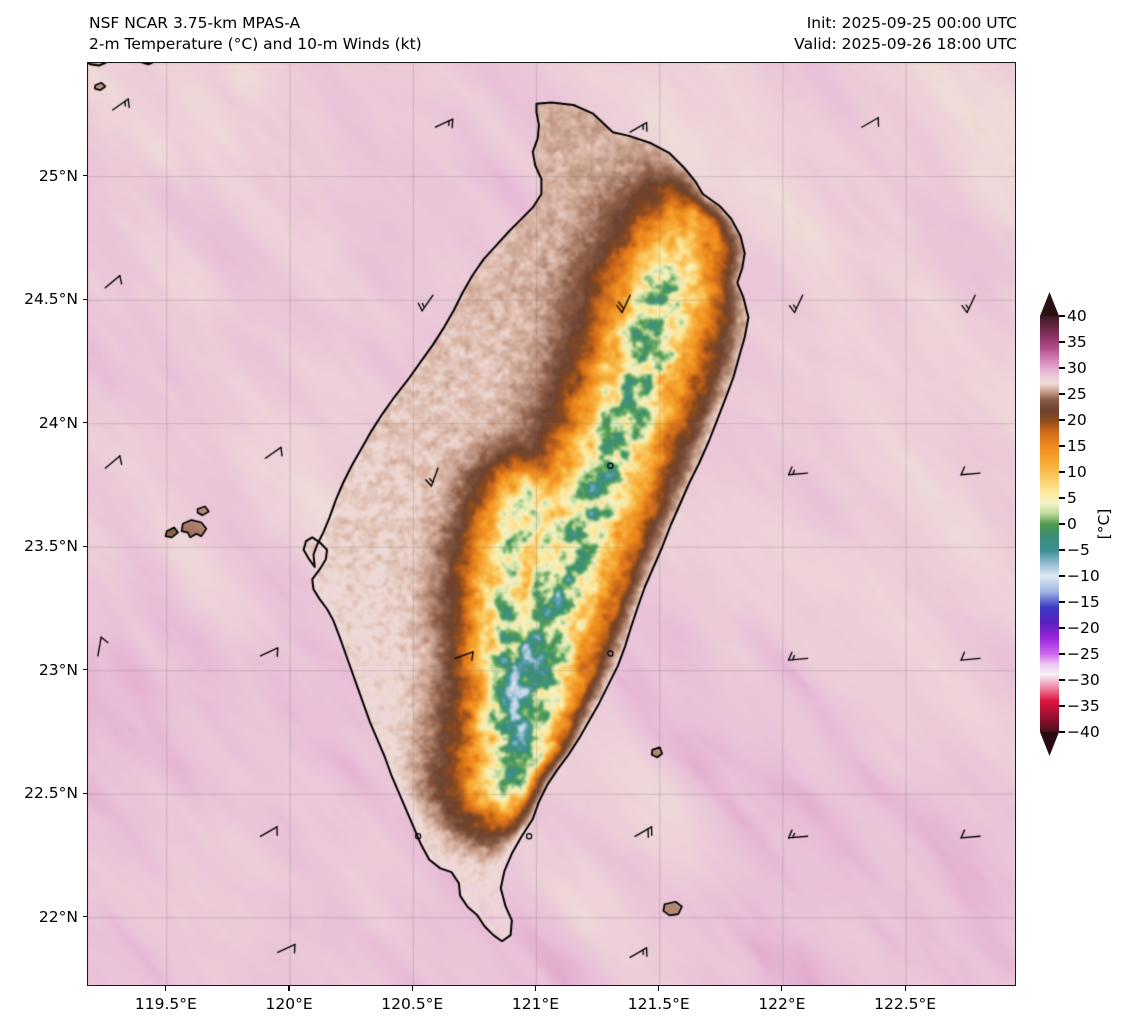  What do you see at coordinates (1104, 524) in the screenshot?
I see `colorbar-label: [°C]` at bounding box center [1104, 524].